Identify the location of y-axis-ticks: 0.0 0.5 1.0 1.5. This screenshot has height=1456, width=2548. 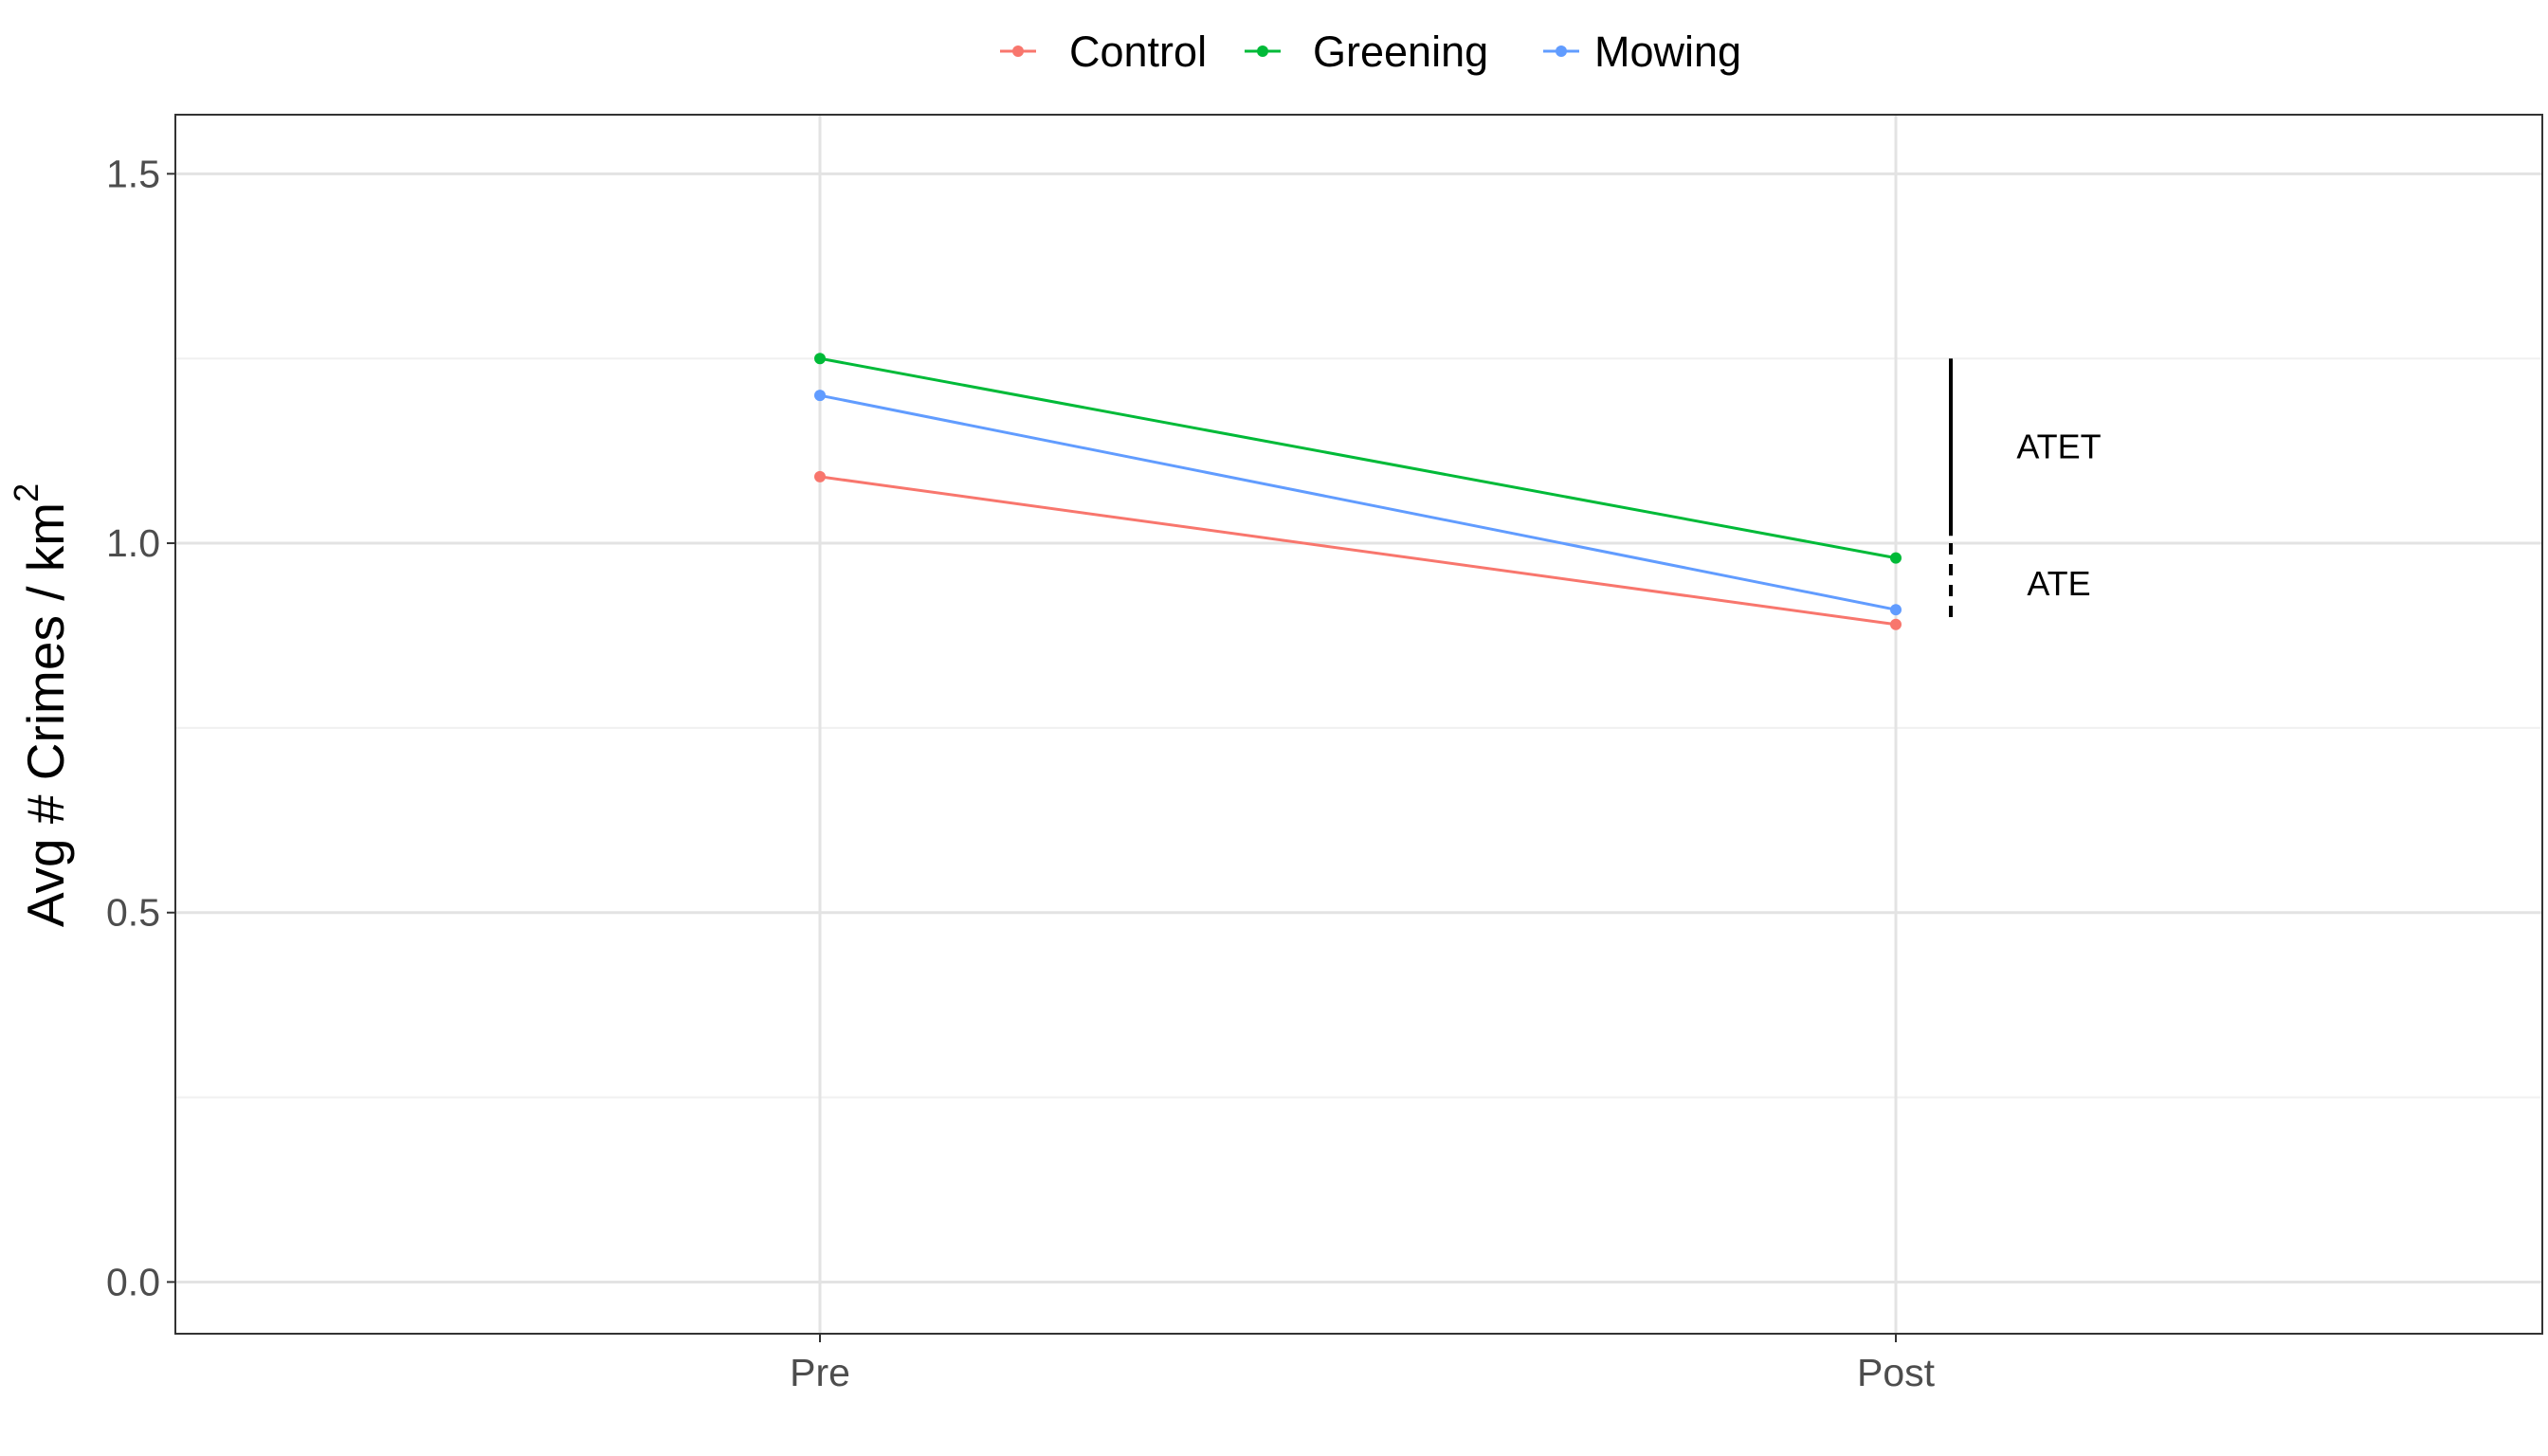
(140, 727).